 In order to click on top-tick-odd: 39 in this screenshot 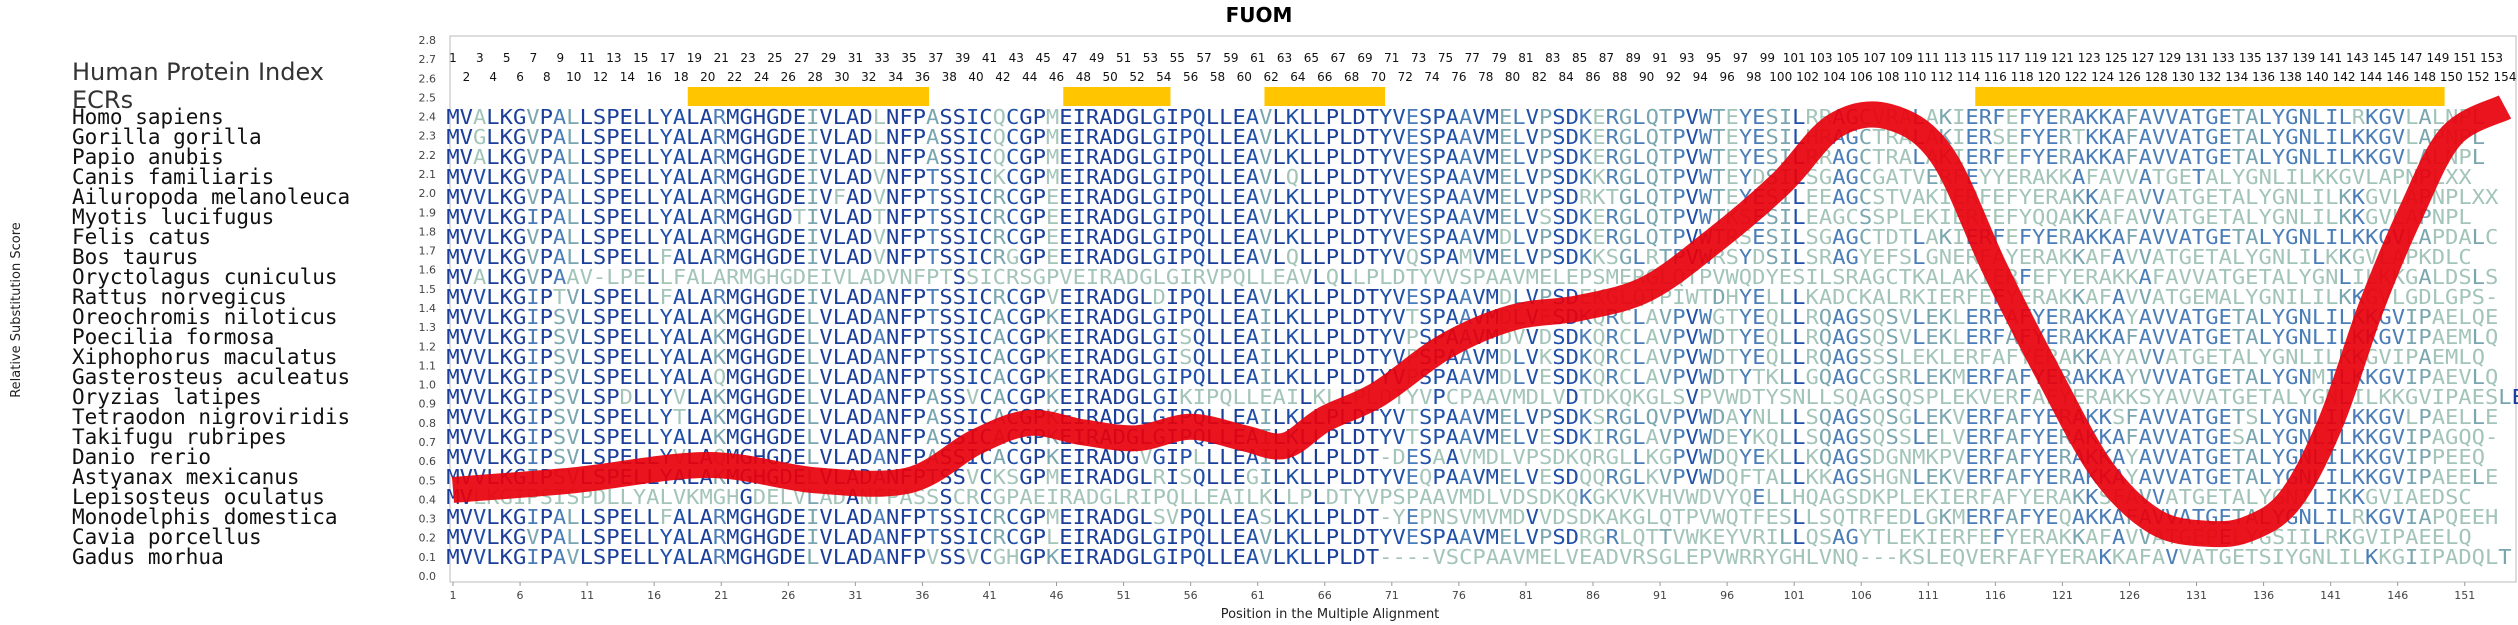, I will do `click(962, 58)`.